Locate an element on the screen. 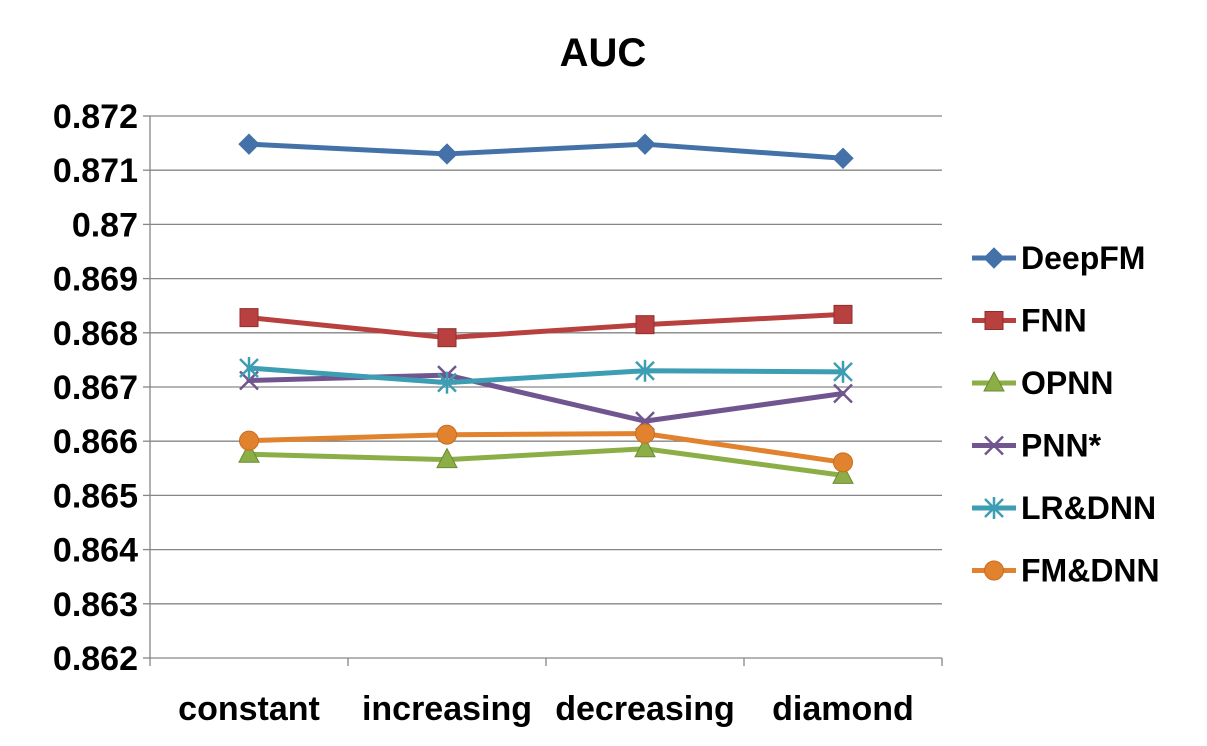 Image resolution: width=1207 pixels, height=746 pixels. legend-label: LR&DNN is located at coordinates (1088, 508).